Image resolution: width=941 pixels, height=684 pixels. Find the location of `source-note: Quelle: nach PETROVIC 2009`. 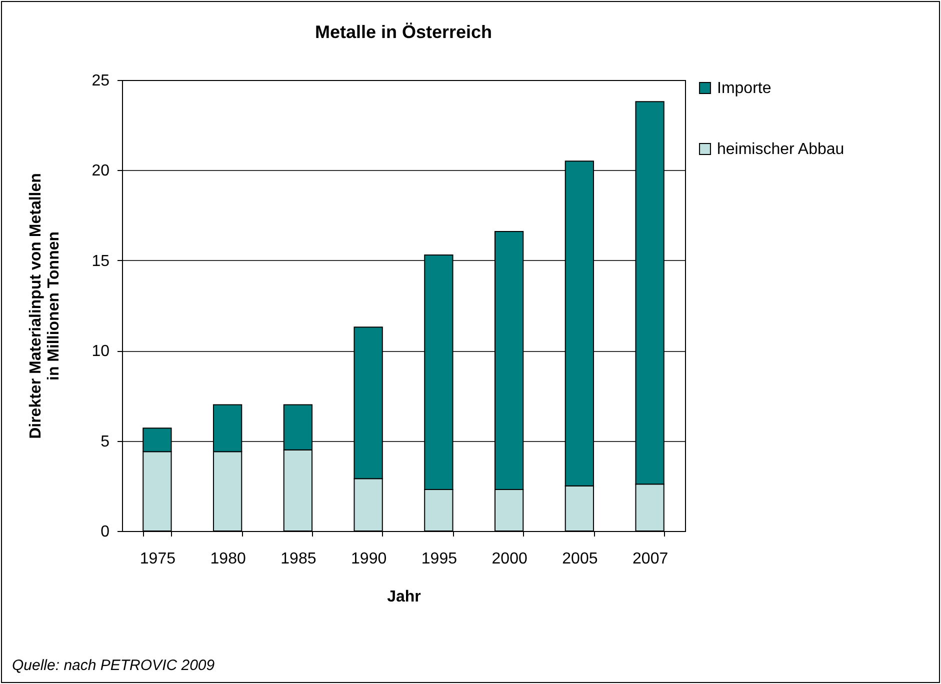

source-note: Quelle: nach PETROVIC 2009 is located at coordinates (113, 665).